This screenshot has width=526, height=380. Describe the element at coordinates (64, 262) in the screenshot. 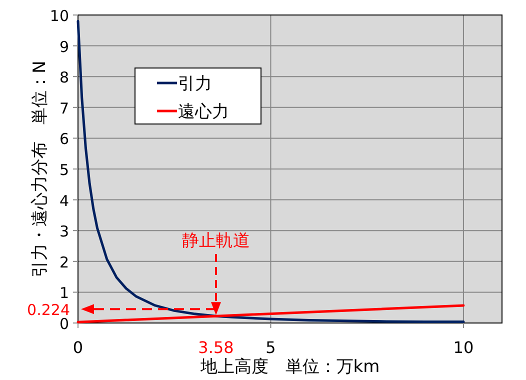

I see `y-tick-label: 2` at that location.